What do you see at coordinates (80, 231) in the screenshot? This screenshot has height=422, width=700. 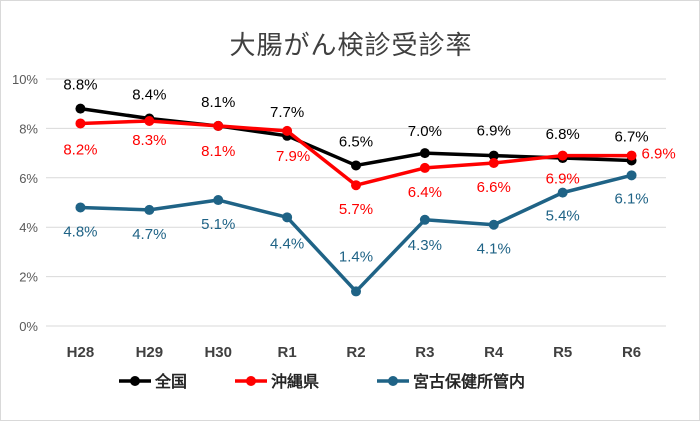 I see `data-label: 4.8%` at bounding box center [80, 231].